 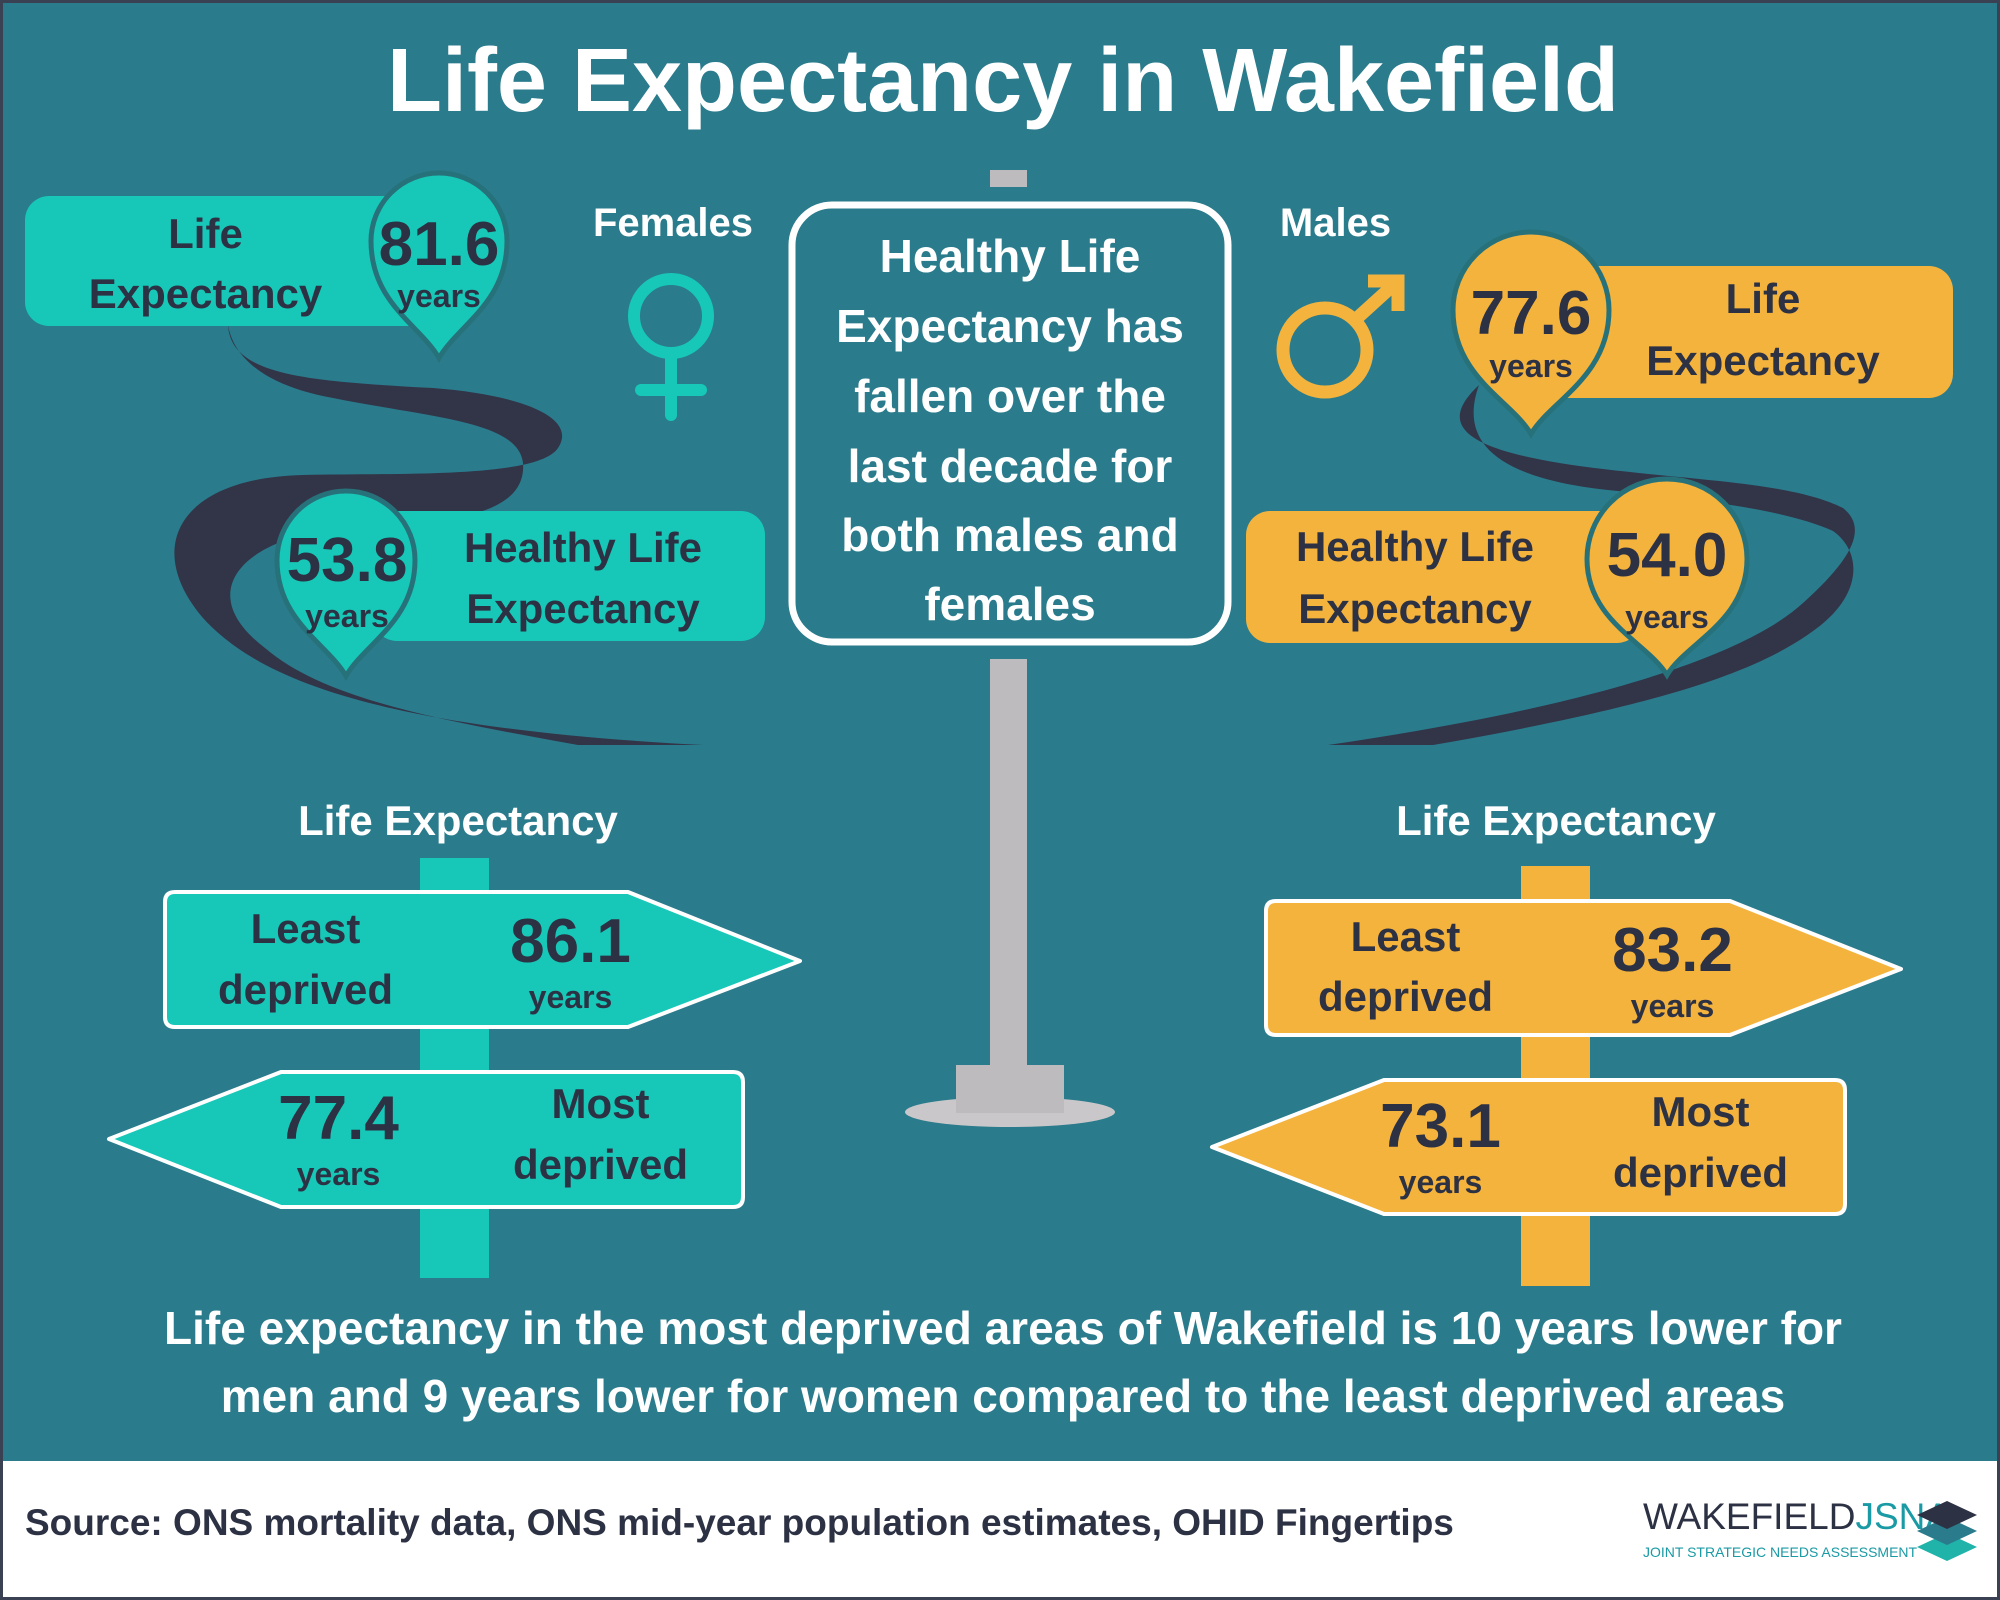 I want to click on female-le-label-line1: Life, so click(x=205, y=233).